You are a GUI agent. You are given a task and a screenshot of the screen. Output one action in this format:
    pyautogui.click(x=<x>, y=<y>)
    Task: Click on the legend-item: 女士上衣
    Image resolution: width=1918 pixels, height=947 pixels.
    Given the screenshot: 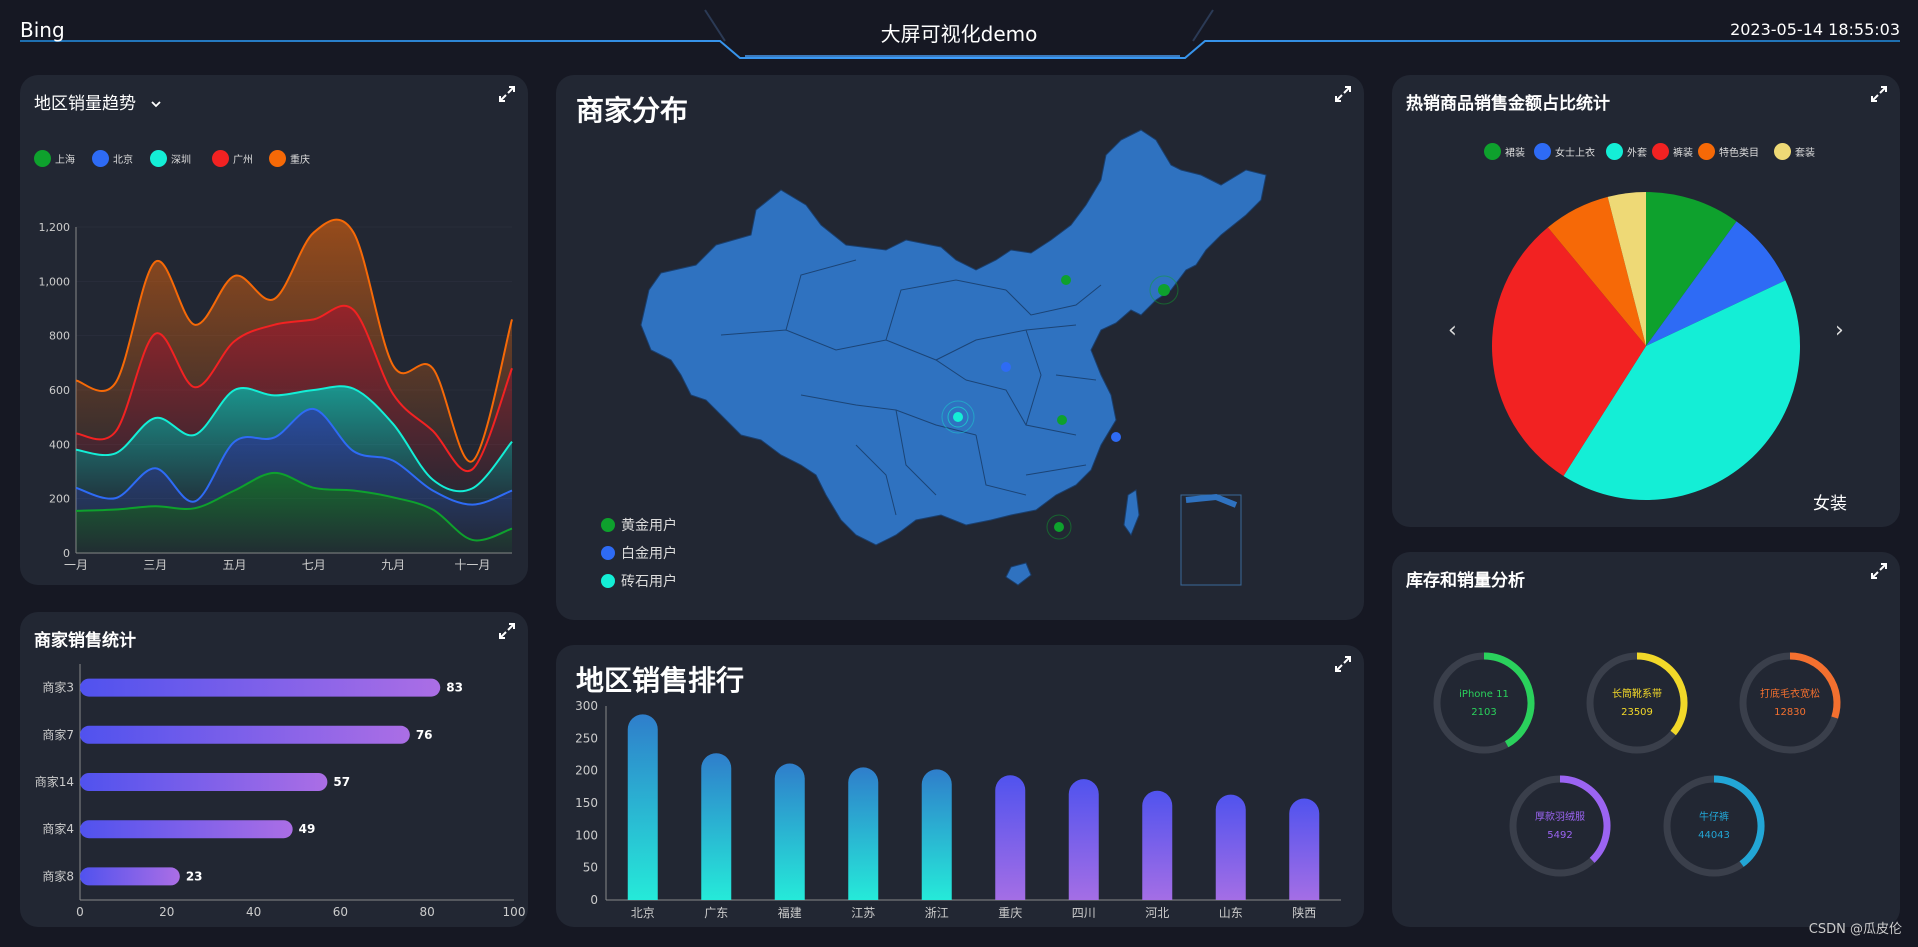 What is the action you would take?
    pyautogui.click(x=1564, y=151)
    